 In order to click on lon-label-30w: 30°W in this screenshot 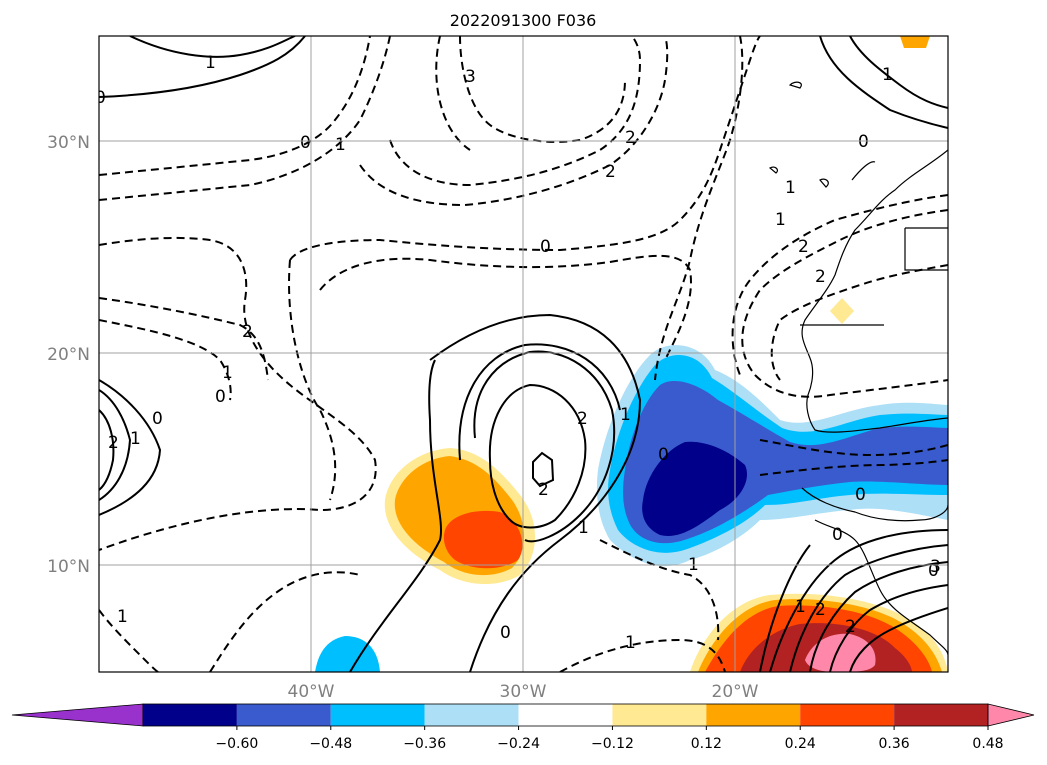, I will do `click(523, 692)`.